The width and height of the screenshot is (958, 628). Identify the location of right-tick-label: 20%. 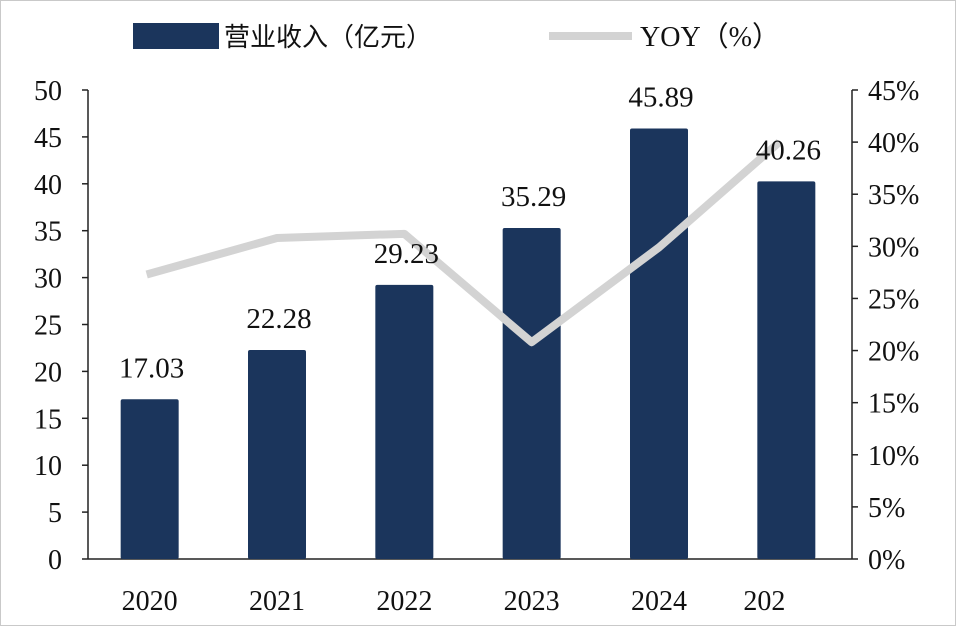
(893, 352).